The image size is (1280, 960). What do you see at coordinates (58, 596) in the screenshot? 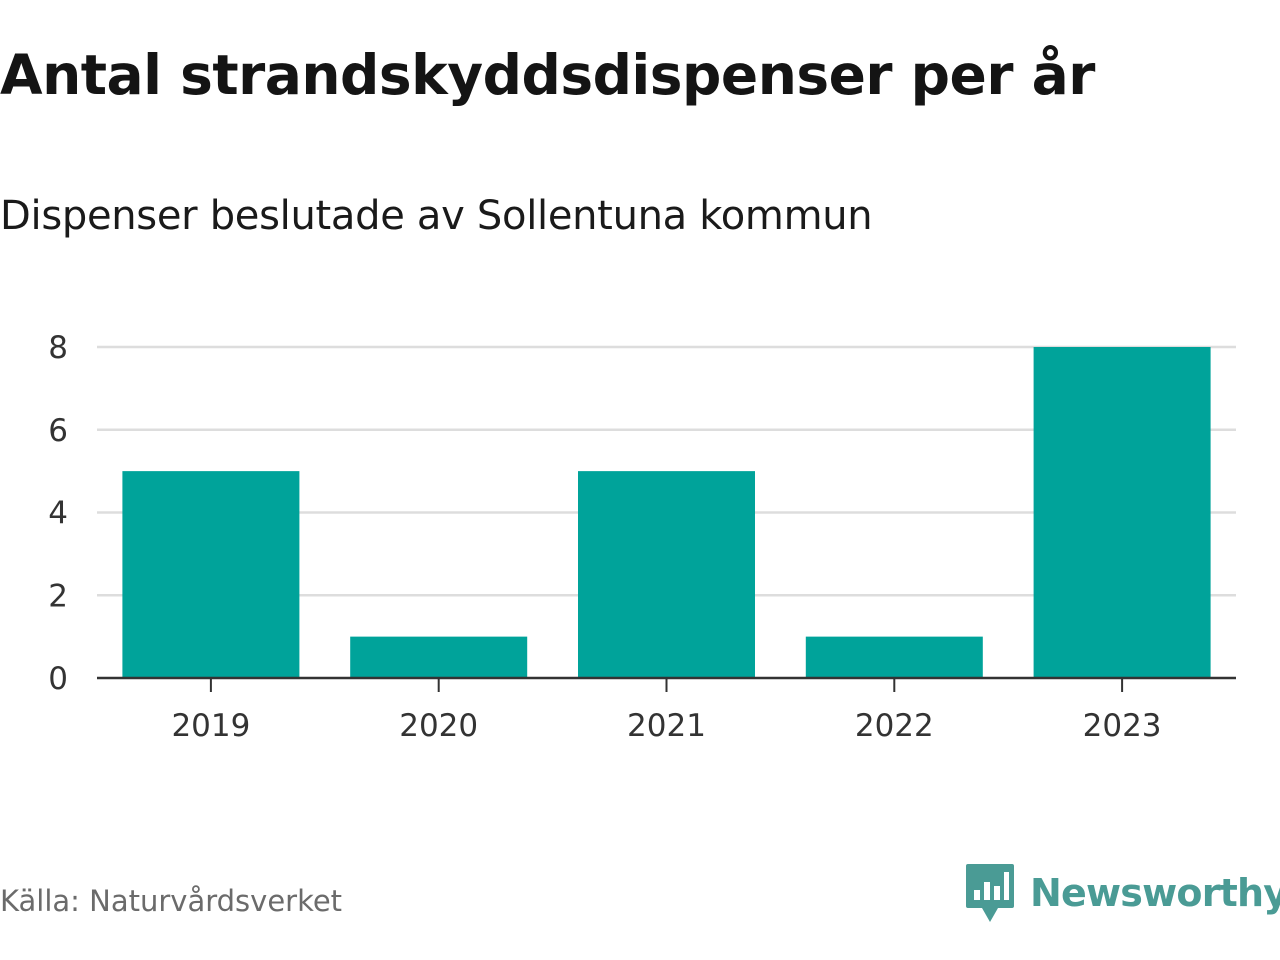
I see `y-tick-label: 2` at bounding box center [58, 596].